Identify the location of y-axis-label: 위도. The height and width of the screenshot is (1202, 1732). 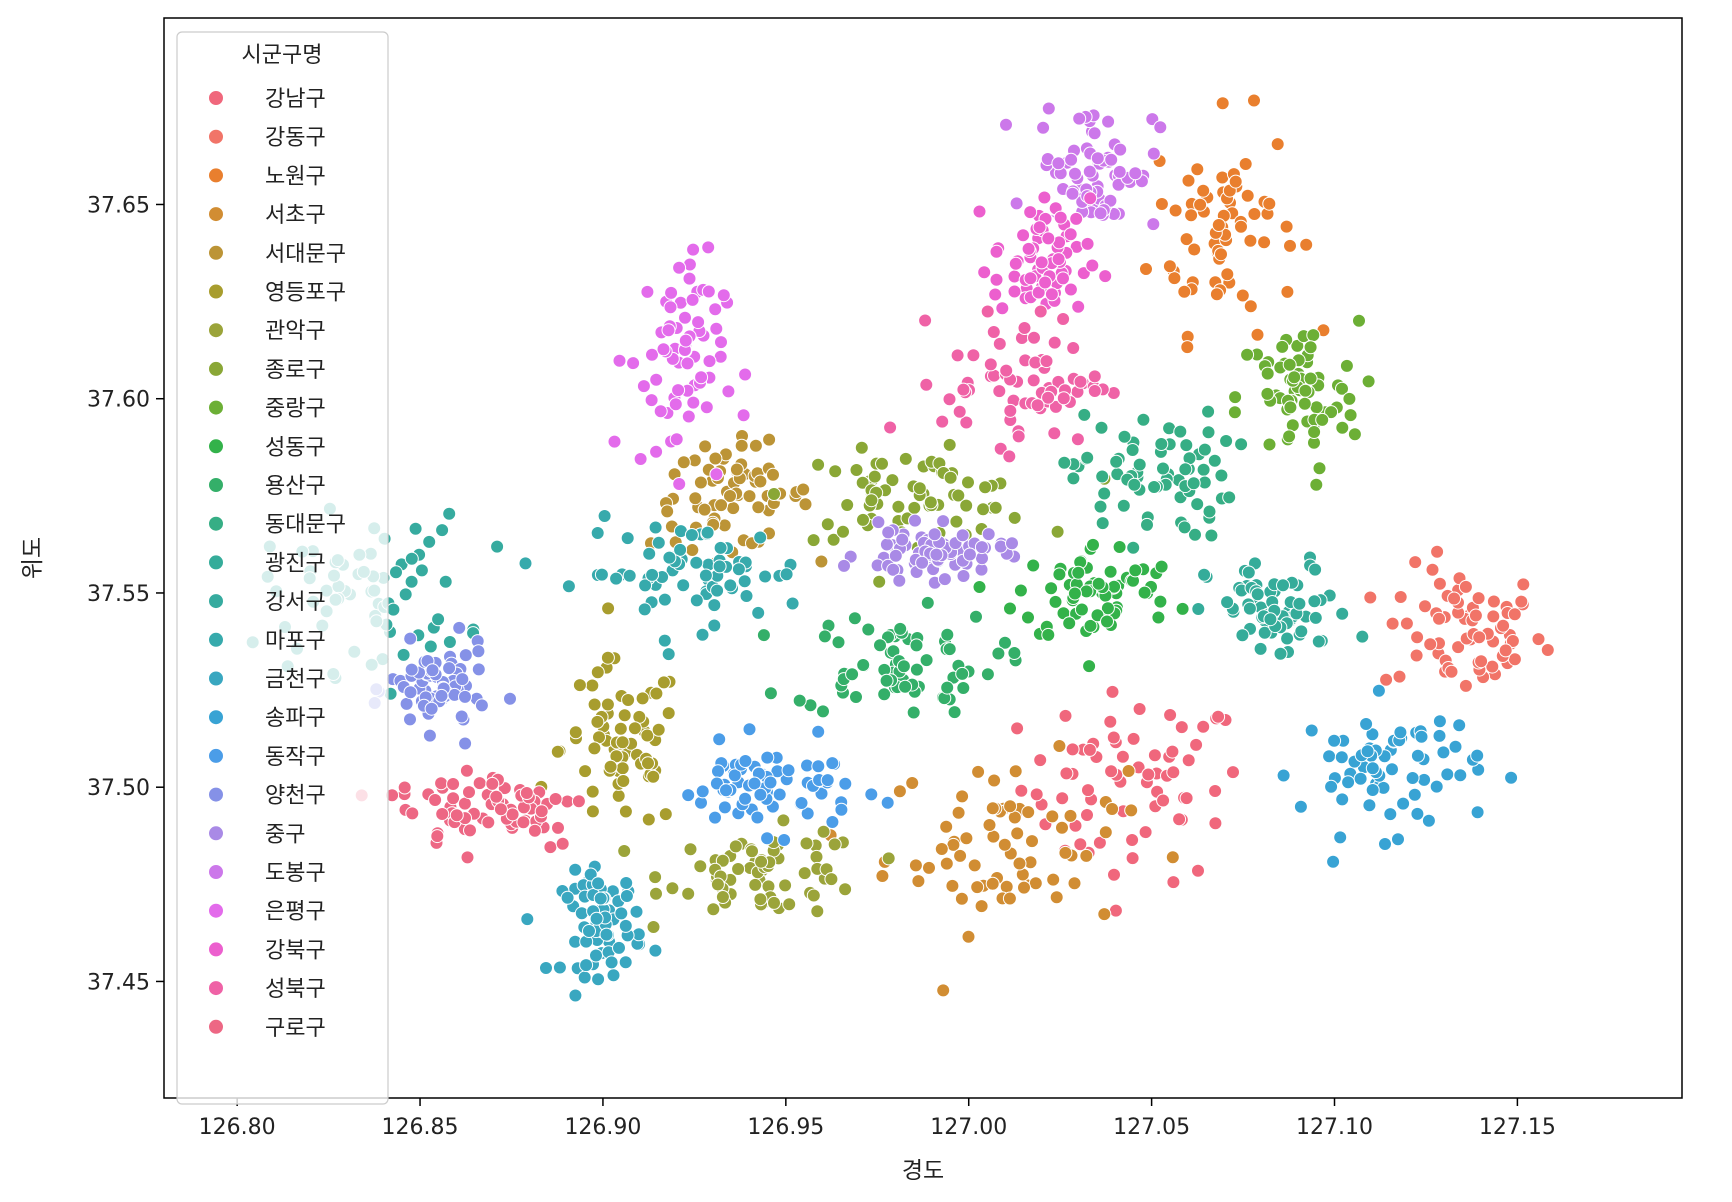
(33, 558).